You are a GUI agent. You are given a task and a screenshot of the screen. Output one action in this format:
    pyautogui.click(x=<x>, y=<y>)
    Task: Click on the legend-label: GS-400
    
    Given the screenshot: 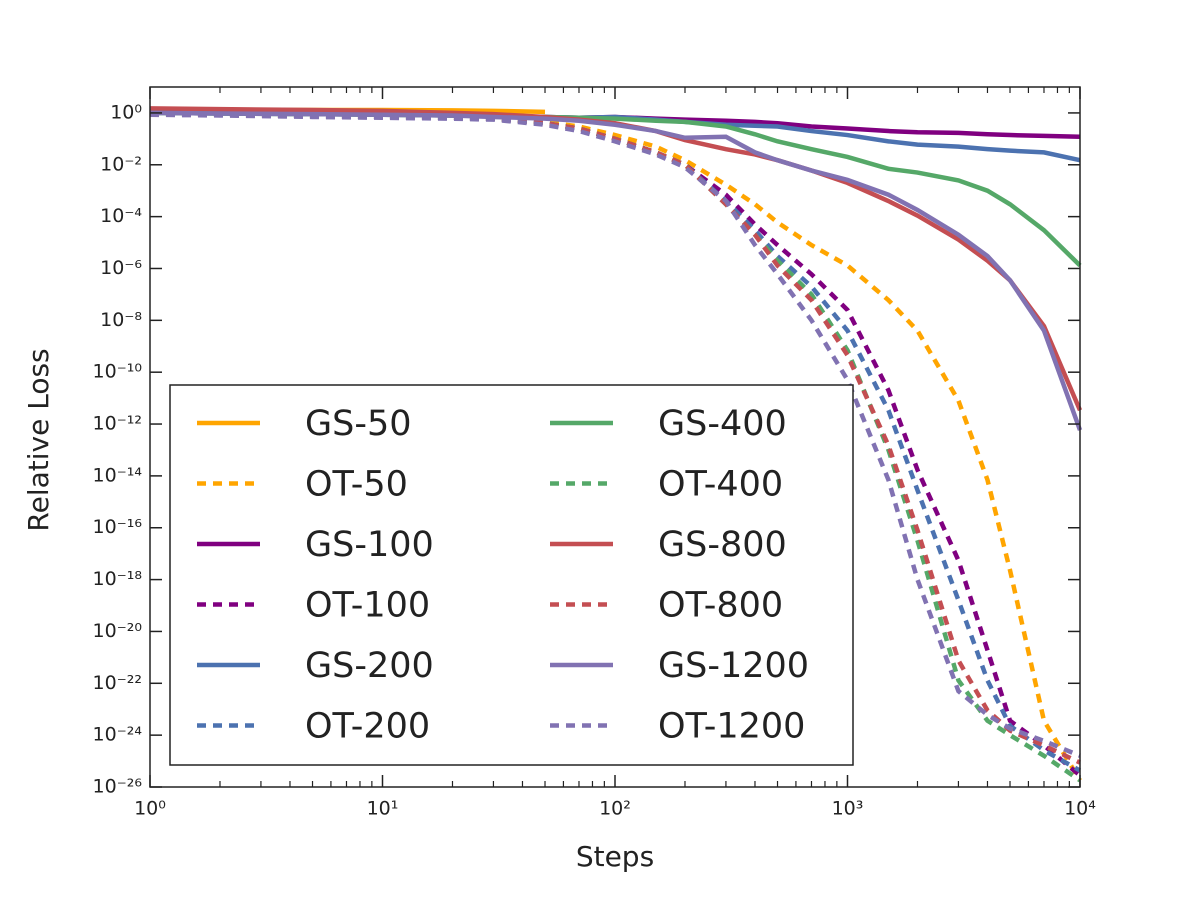 What is the action you would take?
    pyautogui.click(x=722, y=424)
    